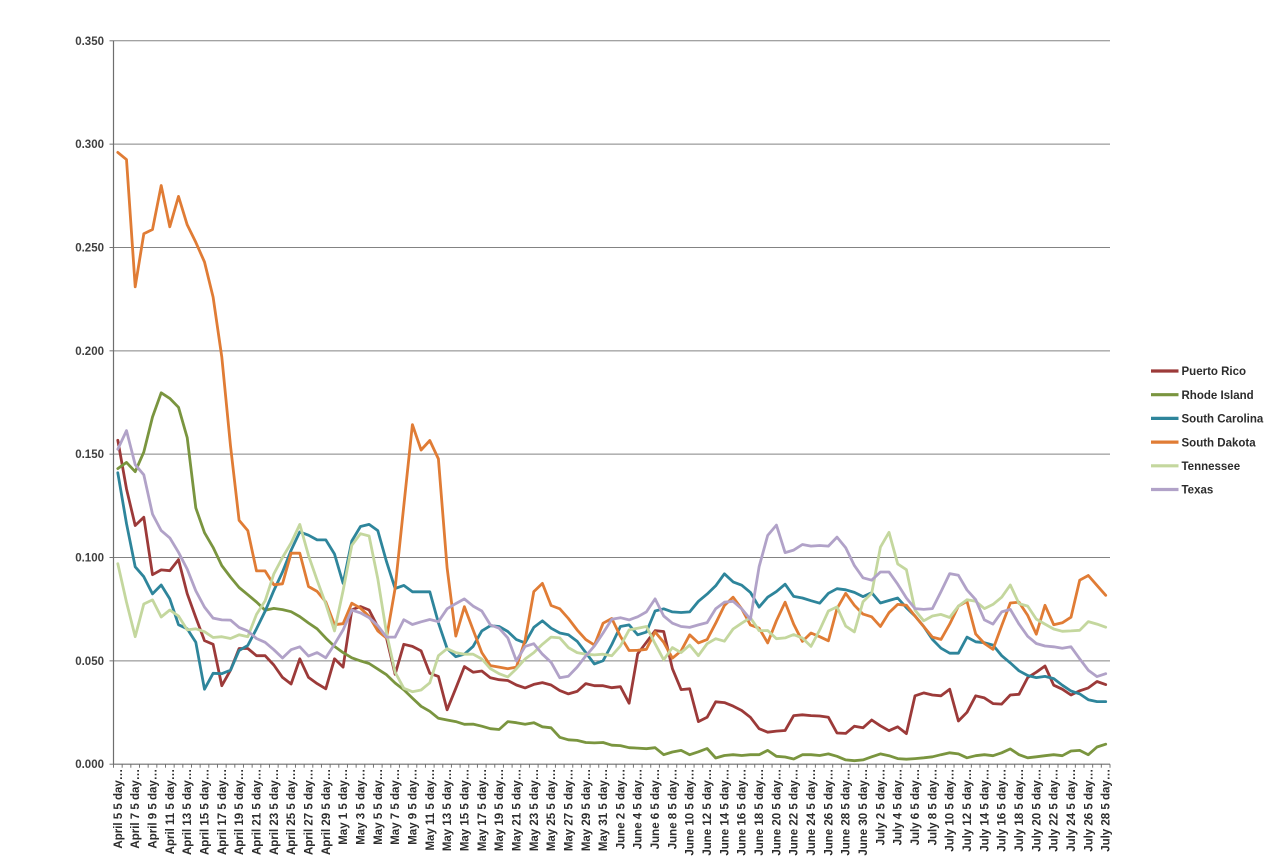 This screenshot has height=868, width=1270. I want to click on svg-text: Texas, so click(1198, 491).